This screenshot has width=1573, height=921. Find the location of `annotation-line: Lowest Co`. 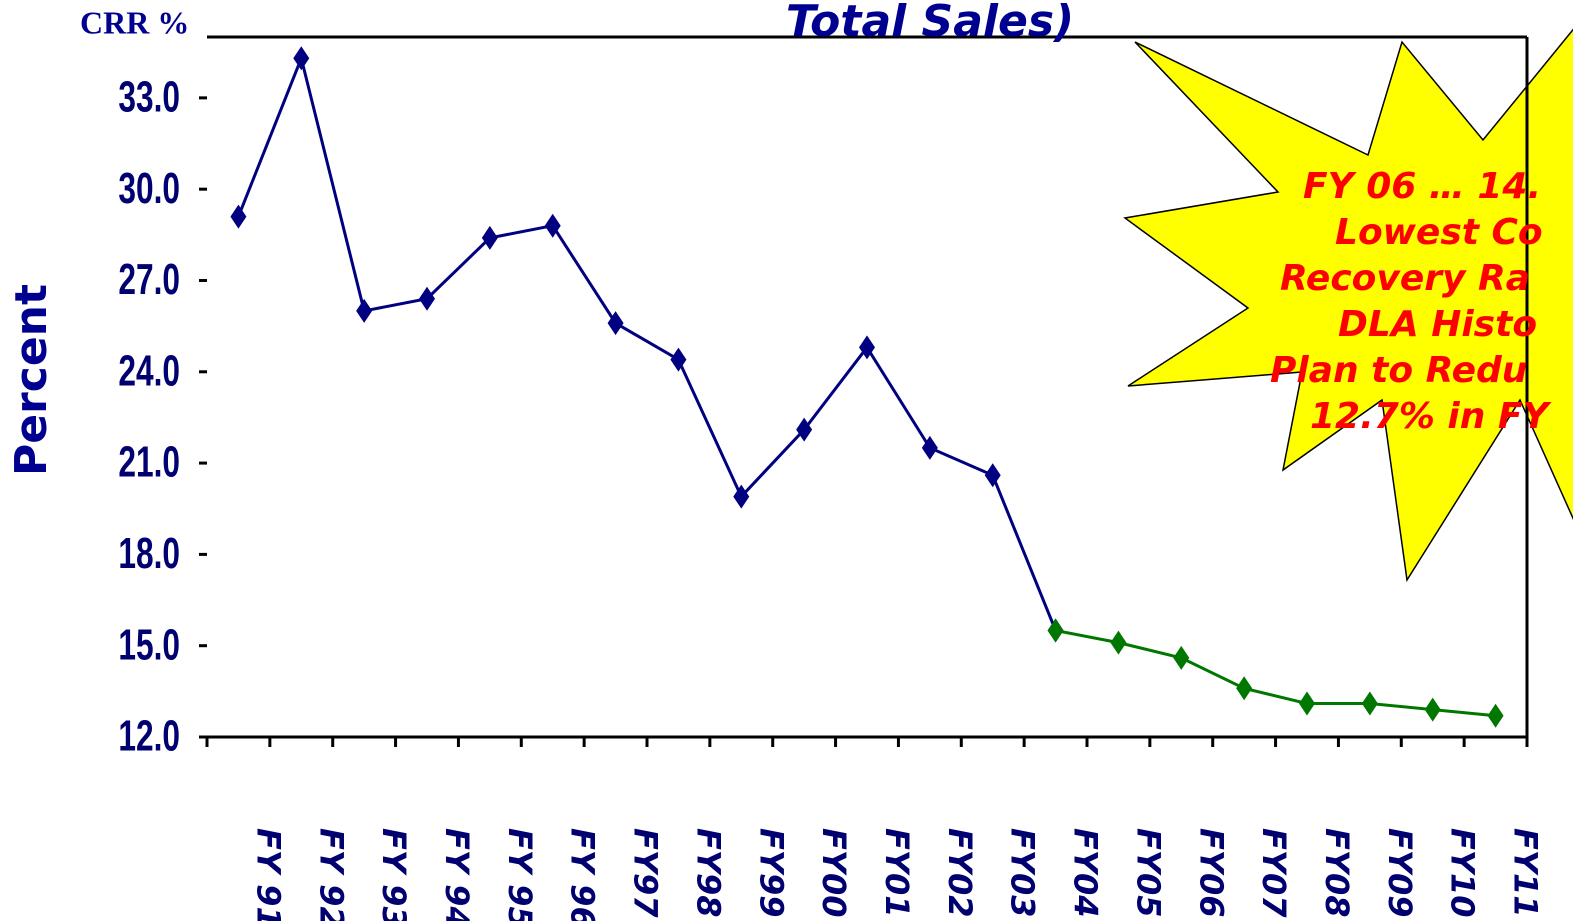

annotation-line: Lowest Co is located at coordinates (1439, 232).